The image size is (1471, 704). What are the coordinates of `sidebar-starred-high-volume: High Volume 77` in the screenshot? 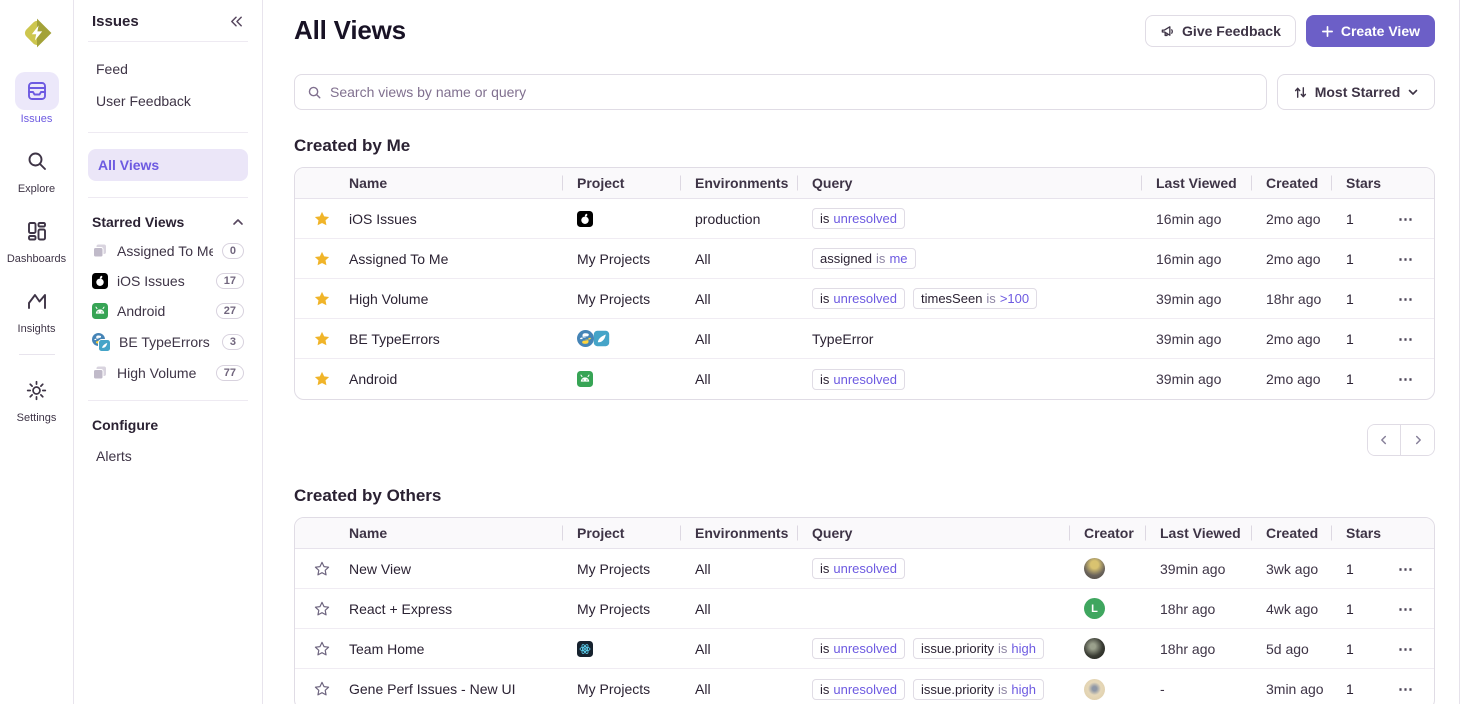 It's located at (168, 373).